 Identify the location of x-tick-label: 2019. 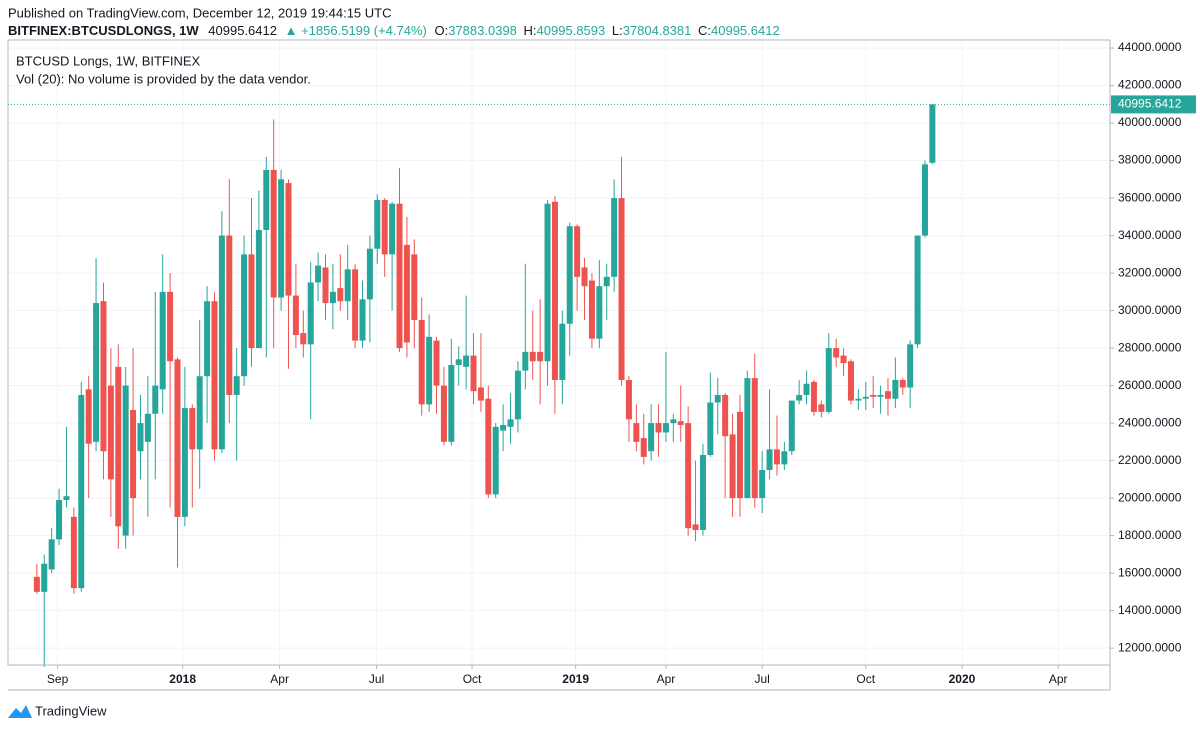
(575, 679).